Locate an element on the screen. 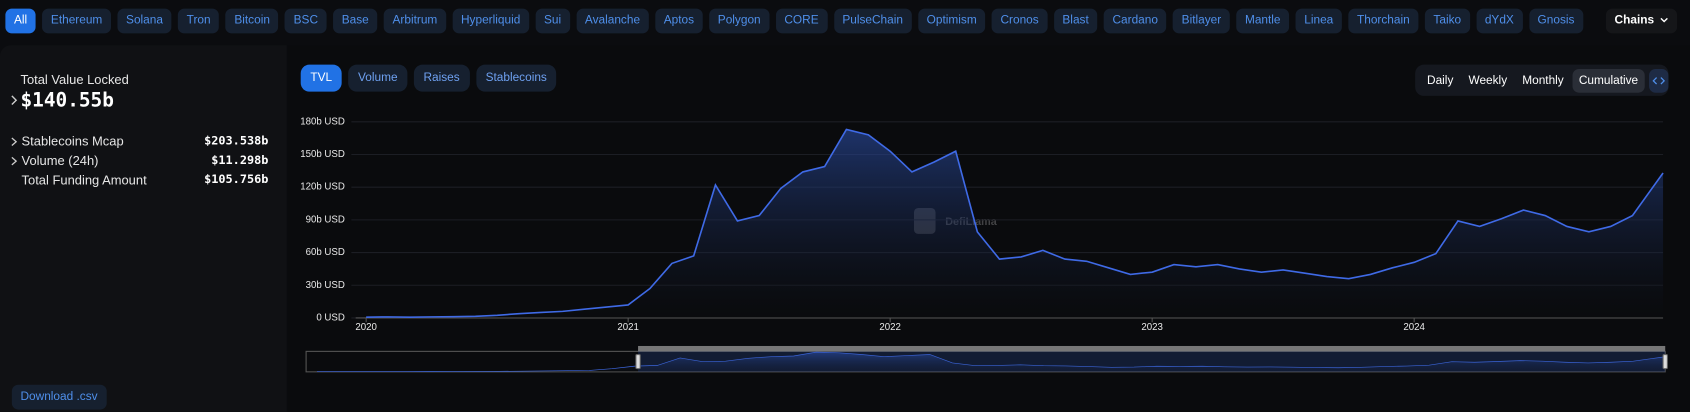 This screenshot has width=1690, height=412. chain-button: Ethereum is located at coordinates (76, 21).